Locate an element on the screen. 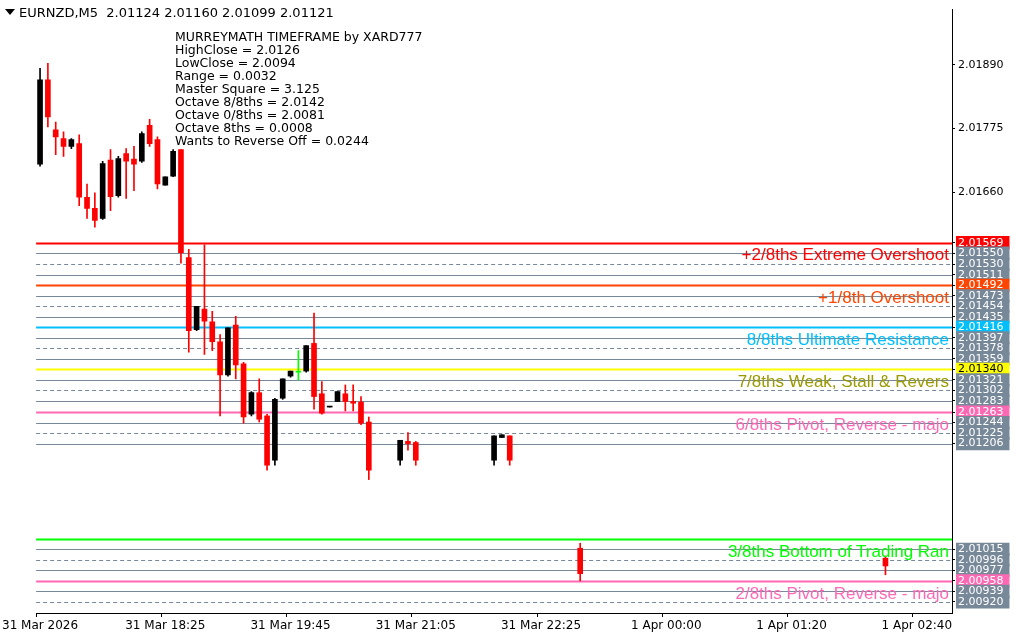 This screenshot has width=1024, height=640. y-tick-label: 2.01263 is located at coordinates (981, 411).